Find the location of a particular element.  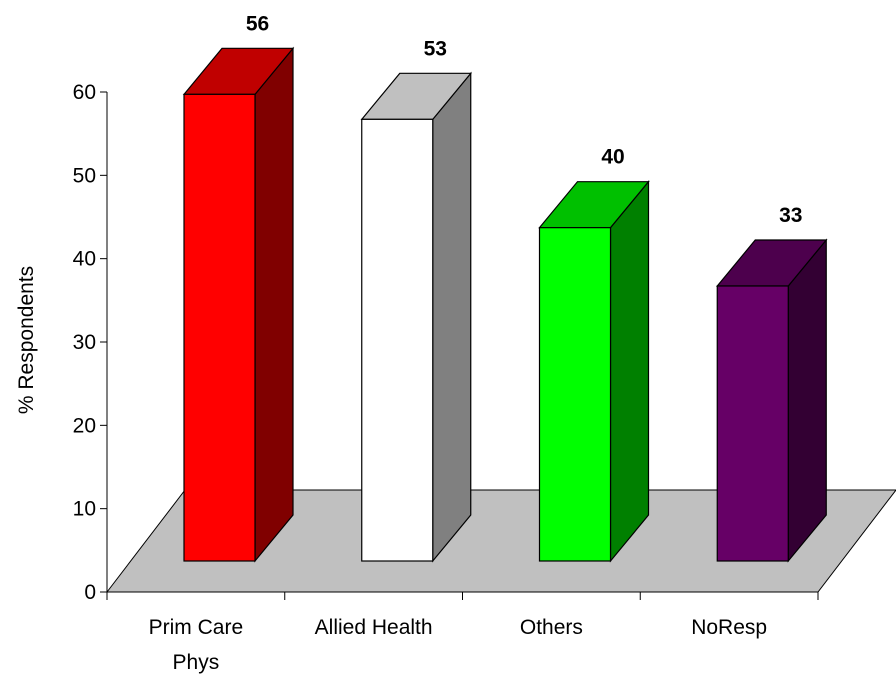

y-axis: 0 10 20 30 40 50 60 is located at coordinates (90, 342).